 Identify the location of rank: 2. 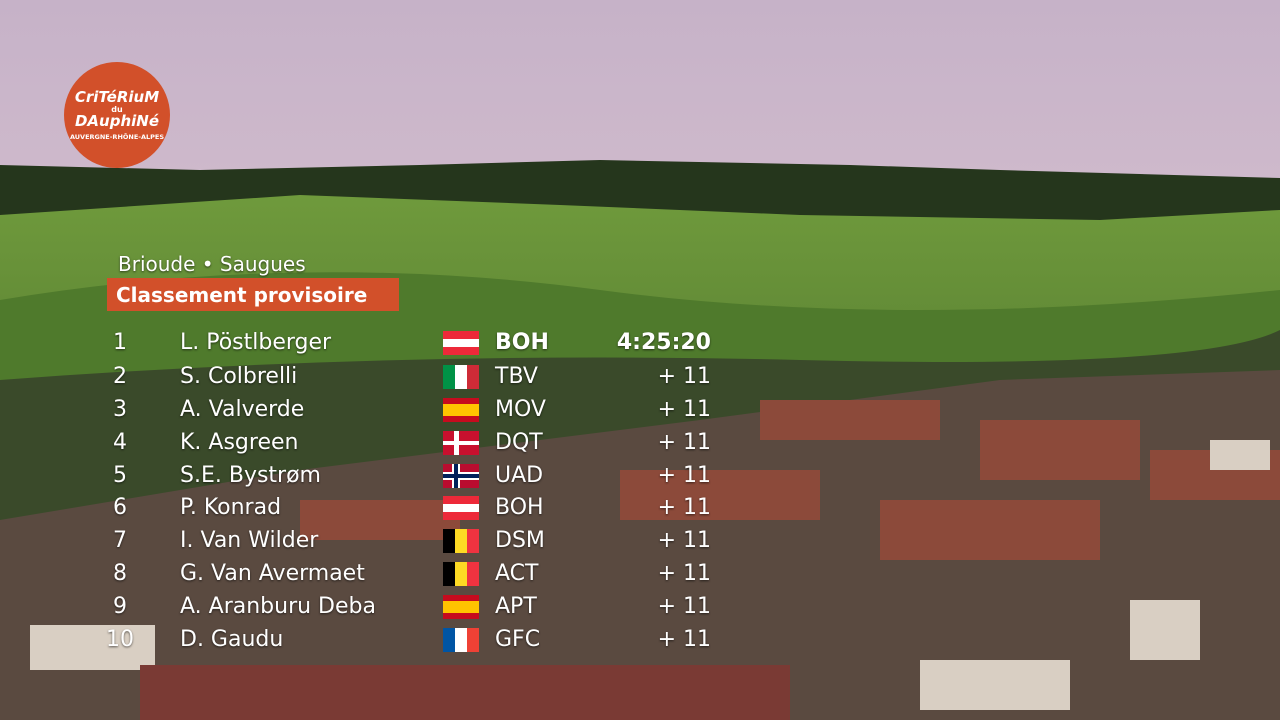
(120, 376).